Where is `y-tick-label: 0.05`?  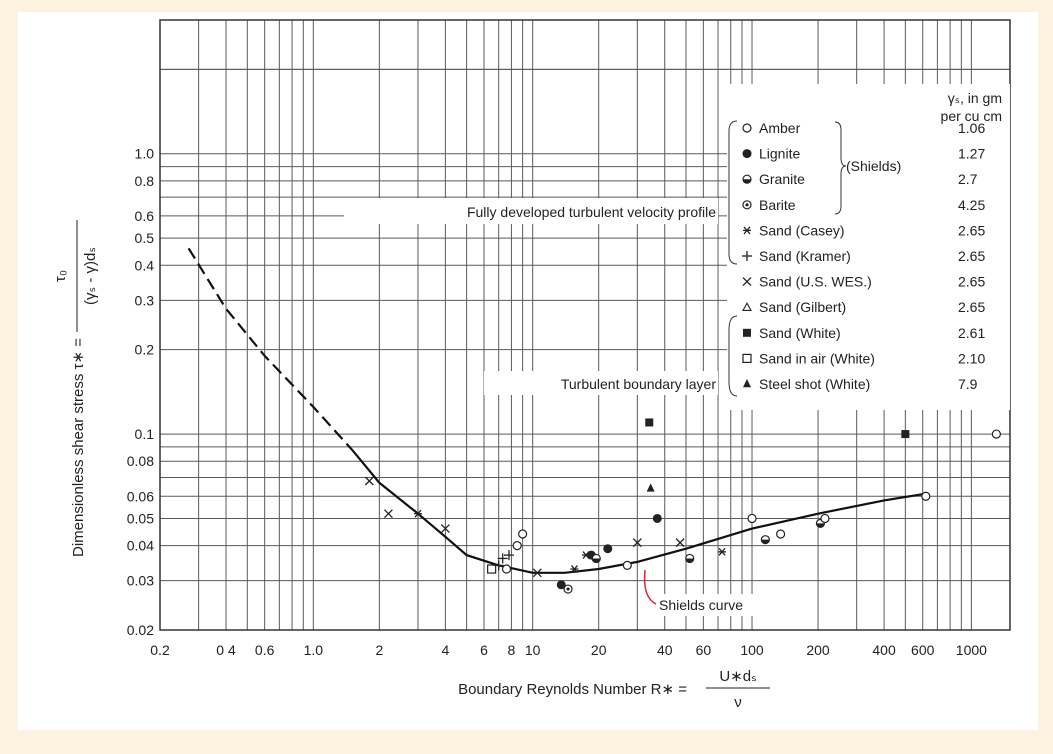
y-tick-label: 0.05 is located at coordinates (140, 518).